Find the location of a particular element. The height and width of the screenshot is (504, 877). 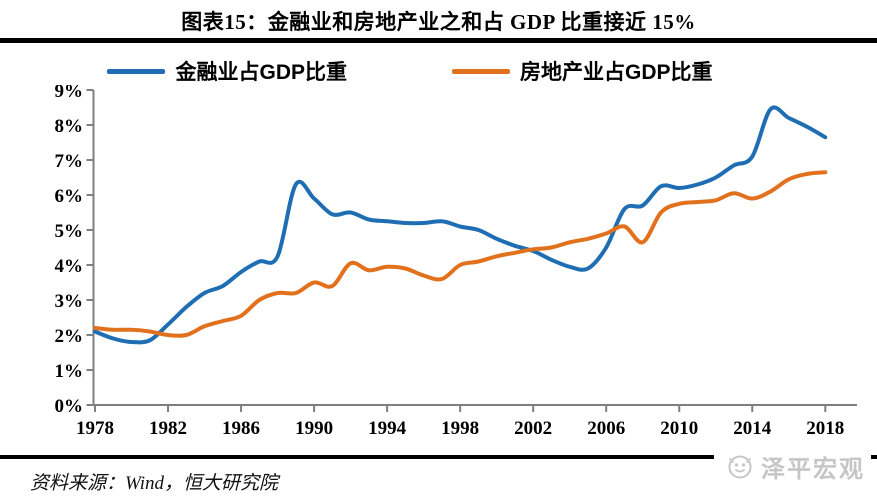

x-tick-label: 2014 is located at coordinates (752, 428).